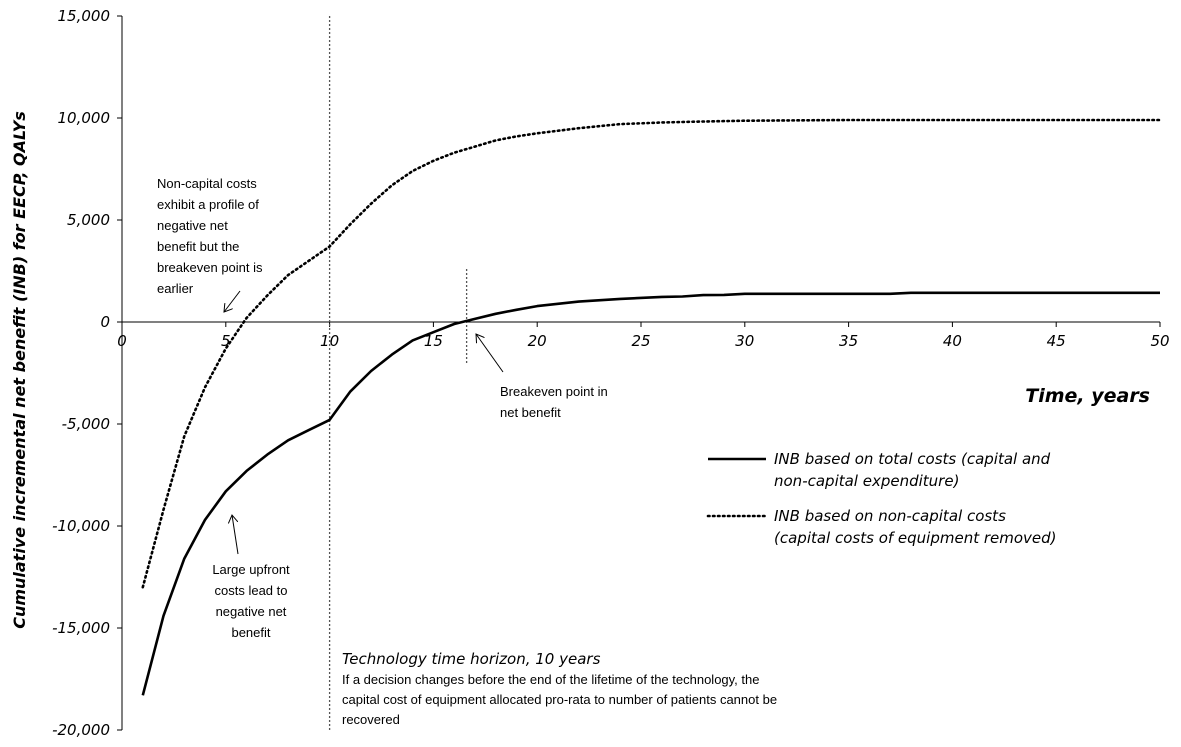 Image resolution: width=1181 pixels, height=747 pixels. What do you see at coordinates (210, 267) in the screenshot?
I see `annotation-1-line: breakeven point is` at bounding box center [210, 267].